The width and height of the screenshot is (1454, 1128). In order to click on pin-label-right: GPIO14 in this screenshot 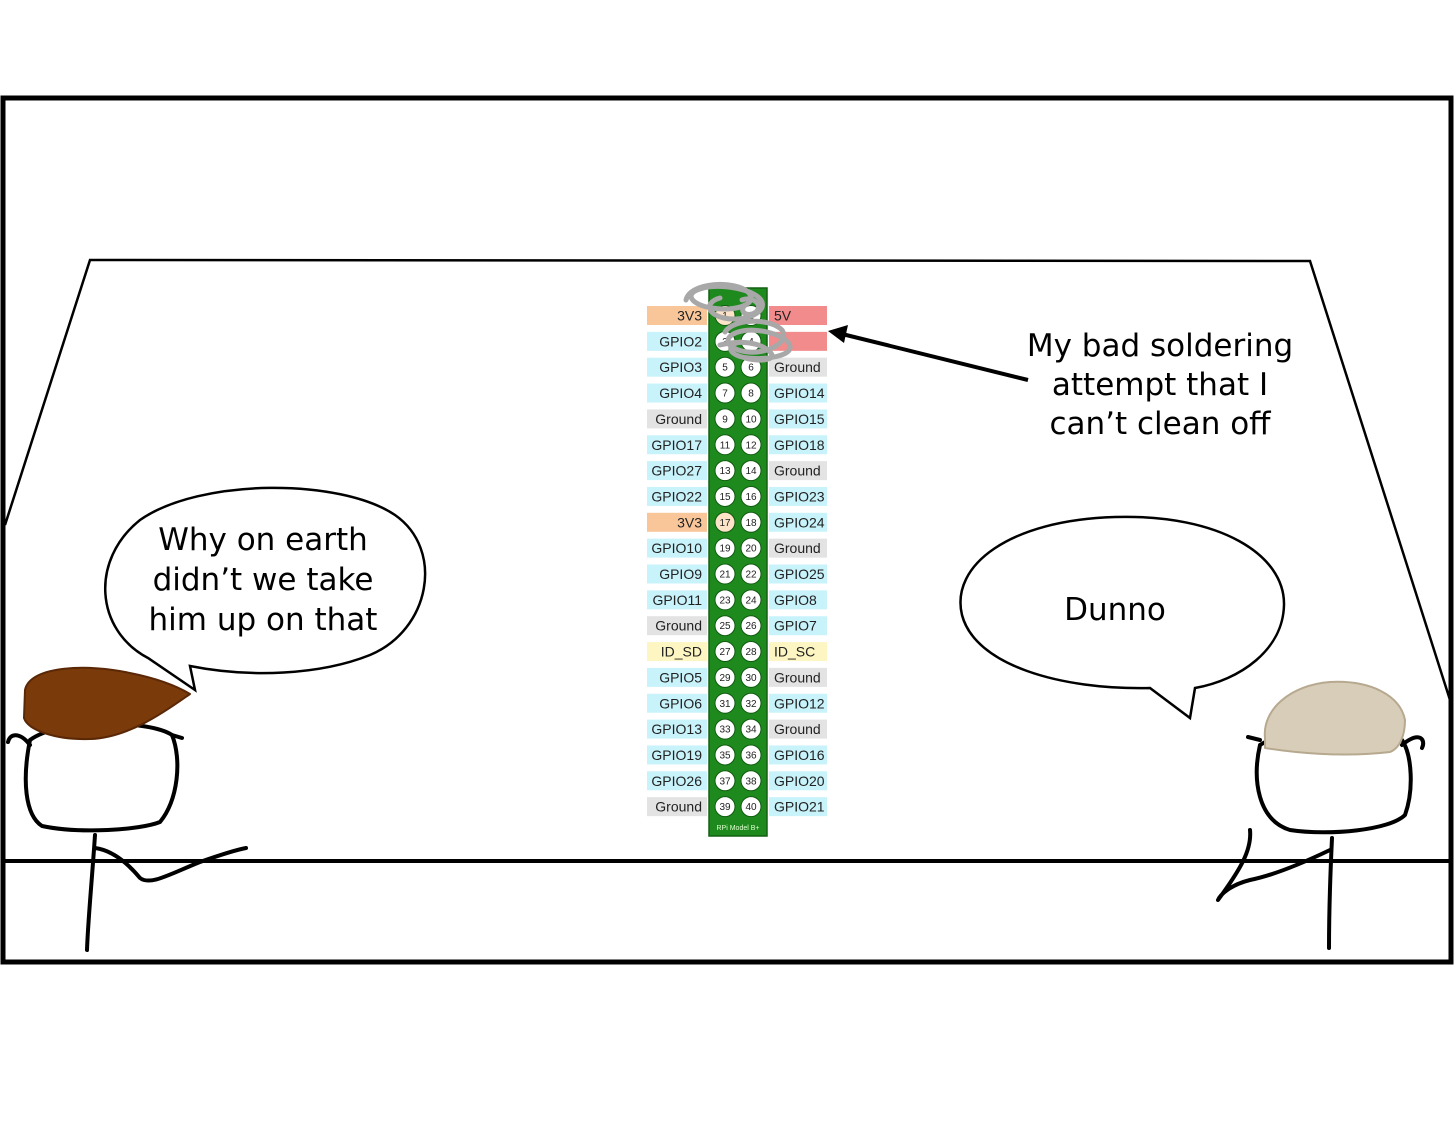, I will do `click(799, 393)`.